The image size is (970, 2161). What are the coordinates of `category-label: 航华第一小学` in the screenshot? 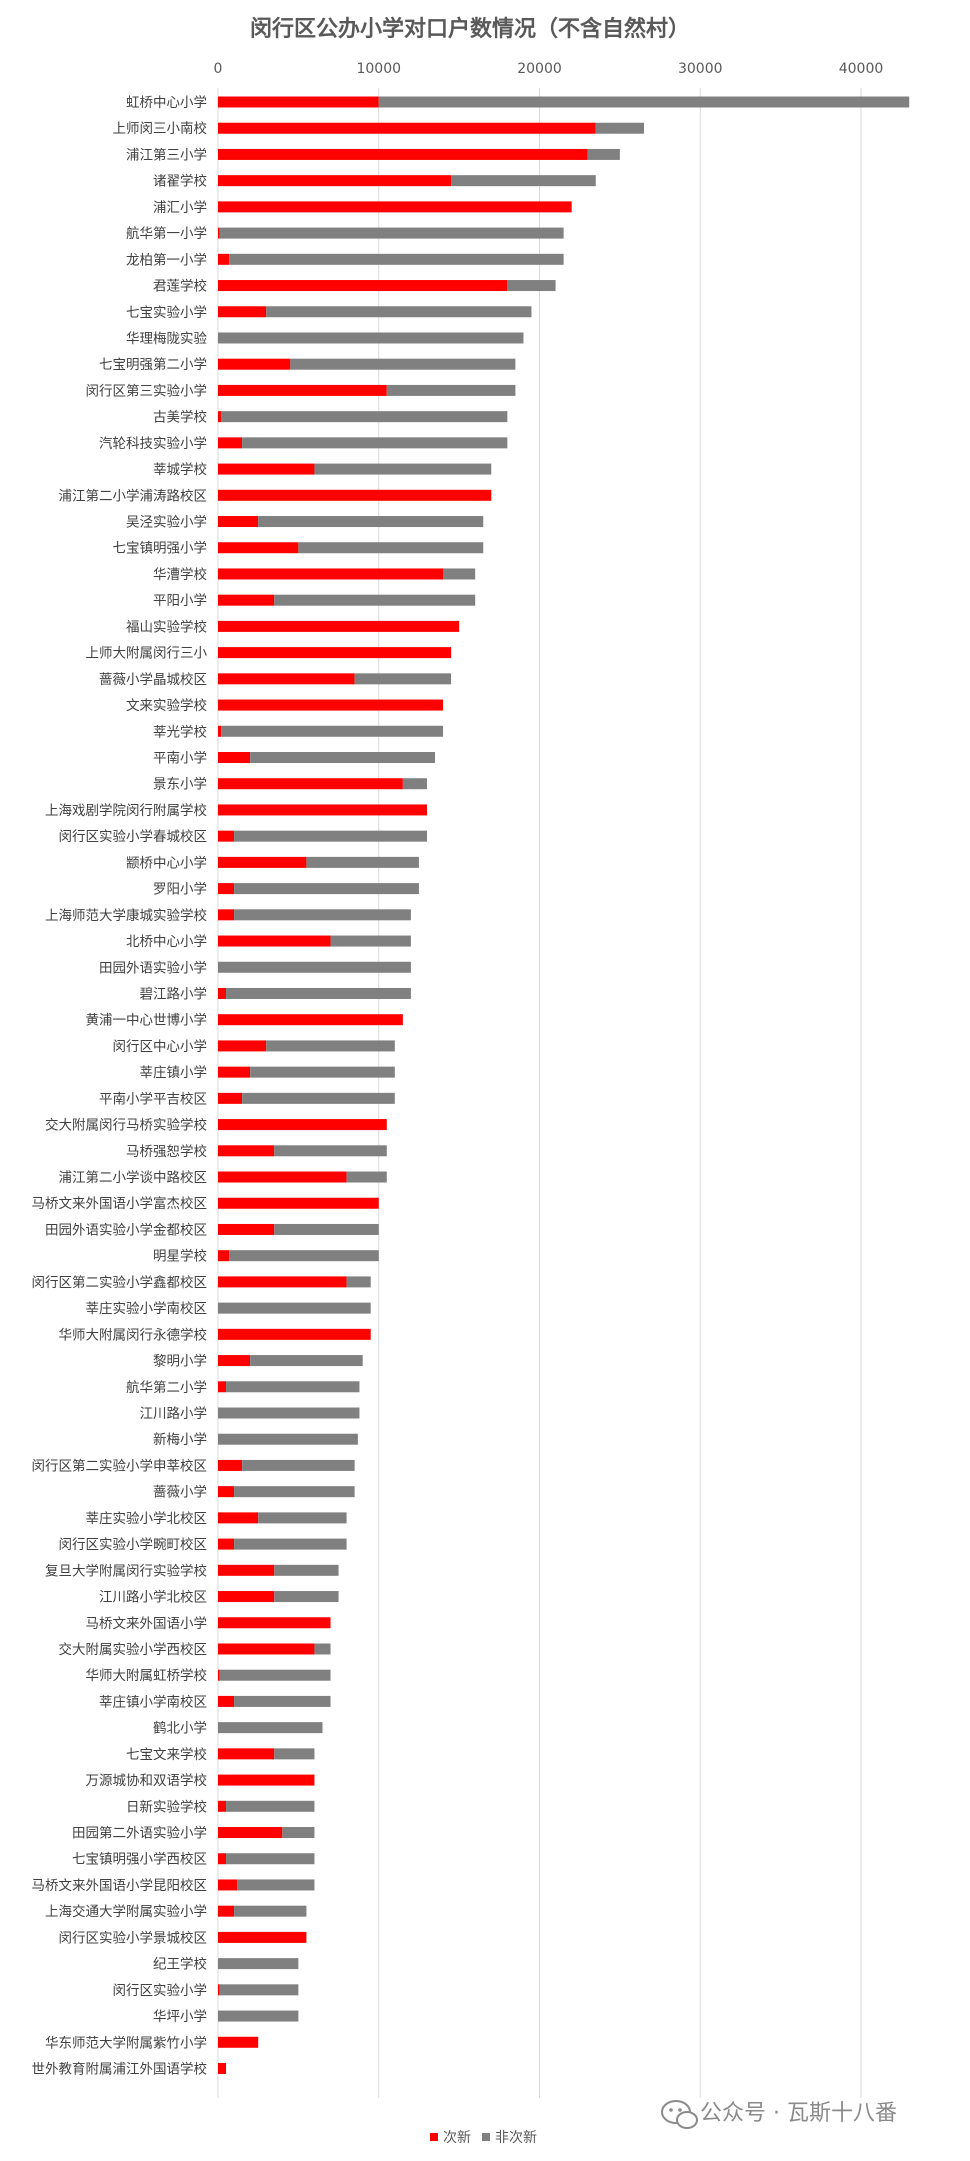 It's located at (166, 233).